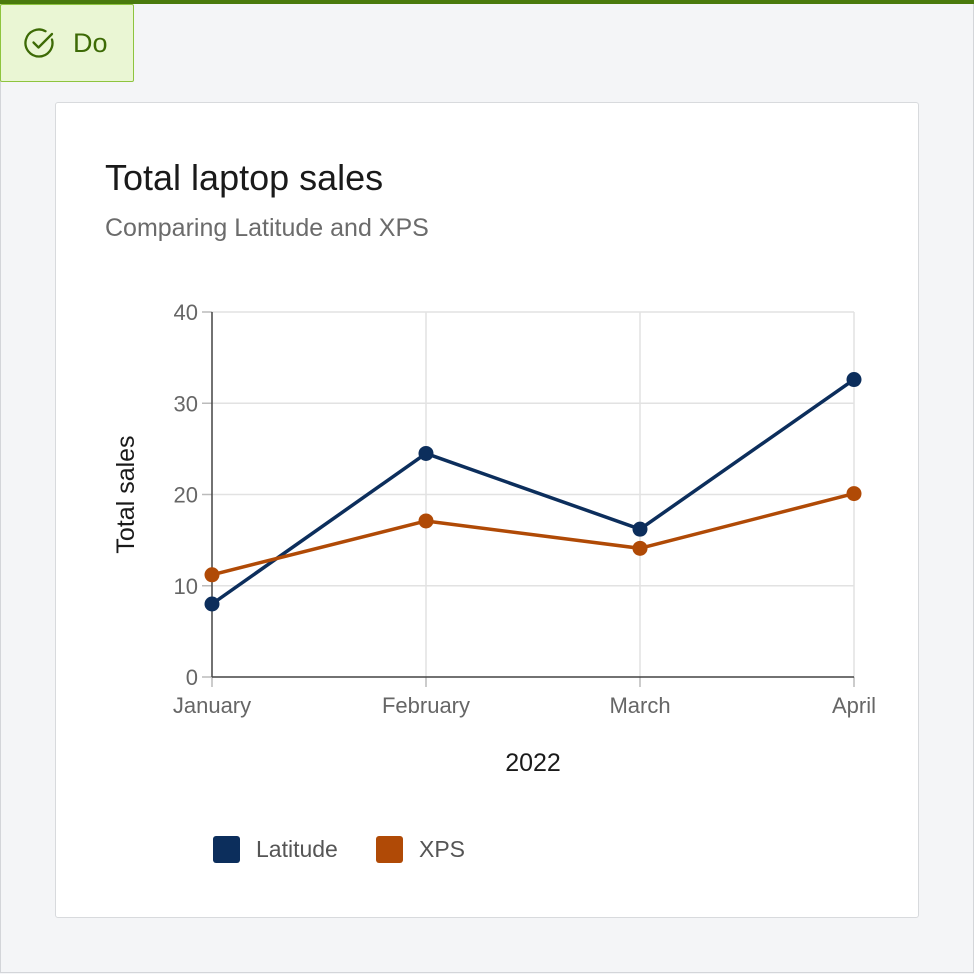  I want to click on chart-title: Total laptop sales, so click(244, 177).